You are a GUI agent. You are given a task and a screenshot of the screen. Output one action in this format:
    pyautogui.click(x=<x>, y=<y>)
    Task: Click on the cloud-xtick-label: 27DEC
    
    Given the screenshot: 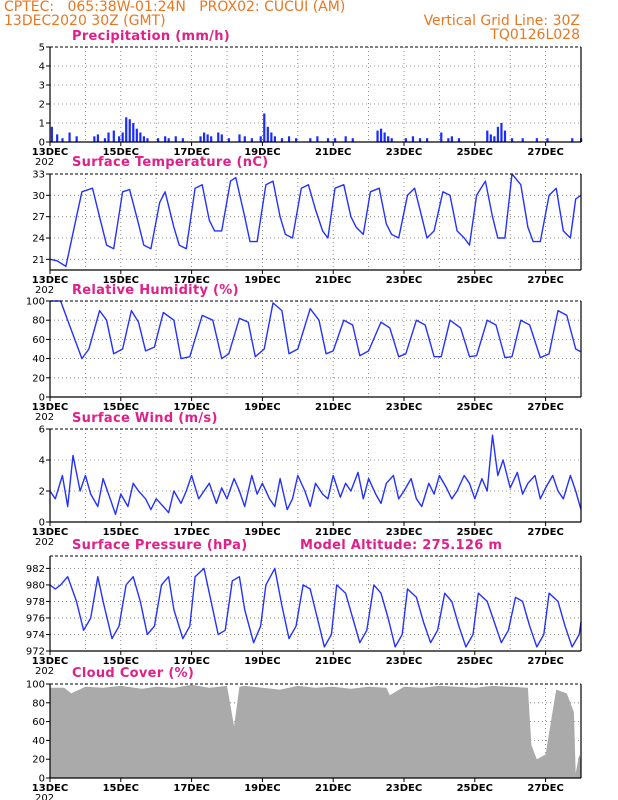 What is the action you would take?
    pyautogui.click(x=545, y=788)
    